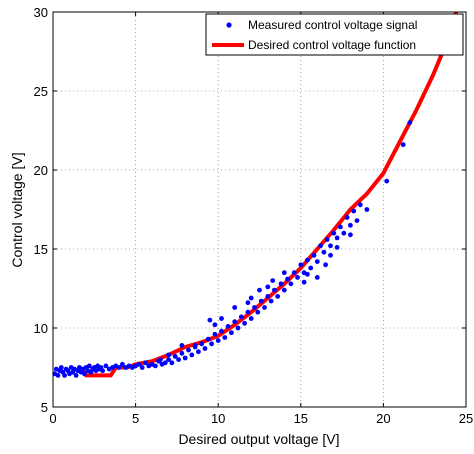 This screenshot has width=474, height=454. What do you see at coordinates (41, 170) in the screenshot?
I see `y-tick-label: 20` at bounding box center [41, 170].